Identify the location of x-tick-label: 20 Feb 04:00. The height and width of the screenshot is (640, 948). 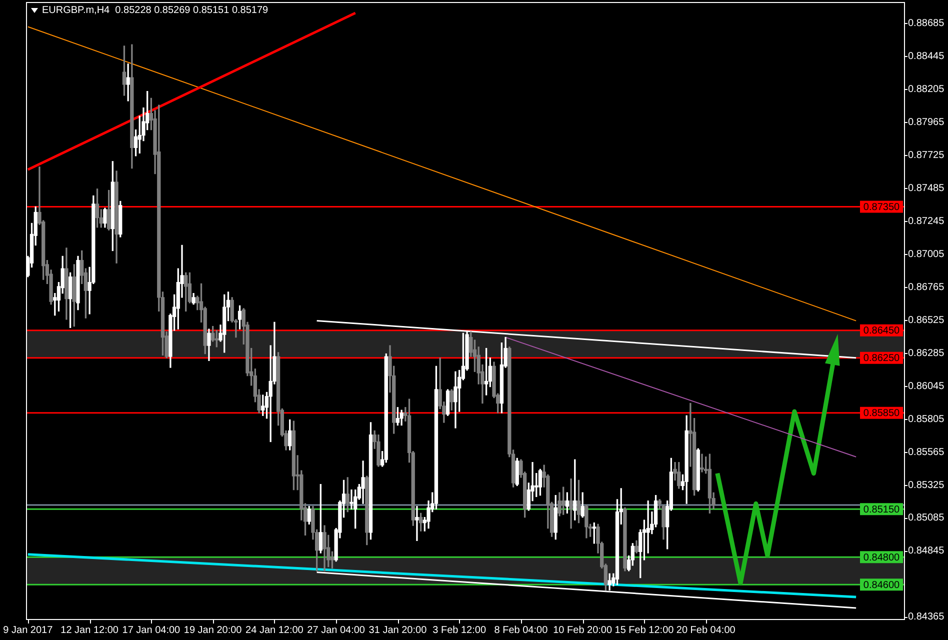
(706, 630).